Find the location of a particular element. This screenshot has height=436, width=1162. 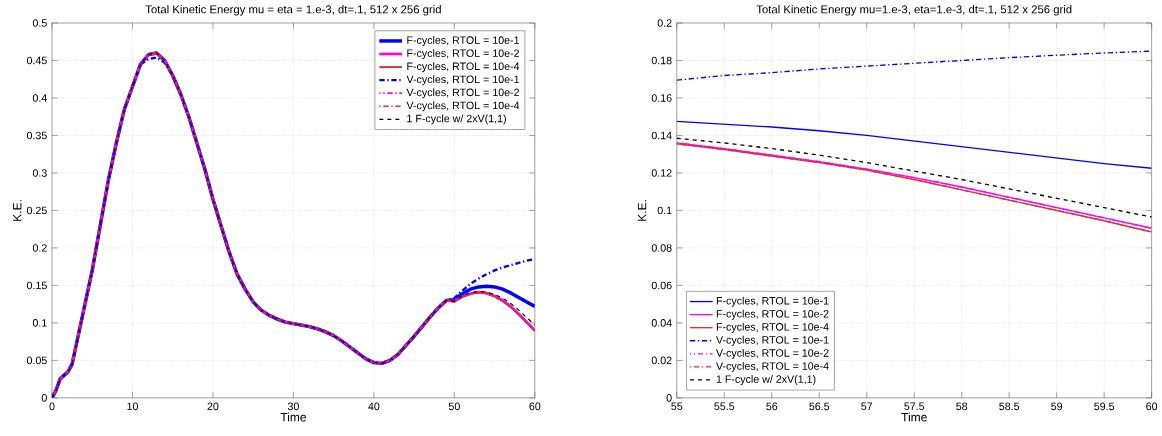

y-tick-label: 0.18 is located at coordinates (661, 60).